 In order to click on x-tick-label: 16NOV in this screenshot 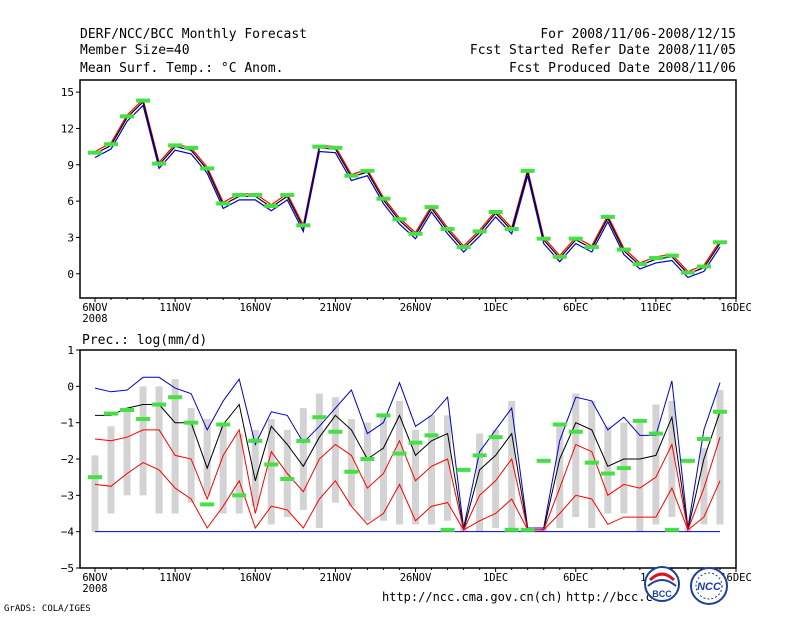, I will do `click(255, 308)`.